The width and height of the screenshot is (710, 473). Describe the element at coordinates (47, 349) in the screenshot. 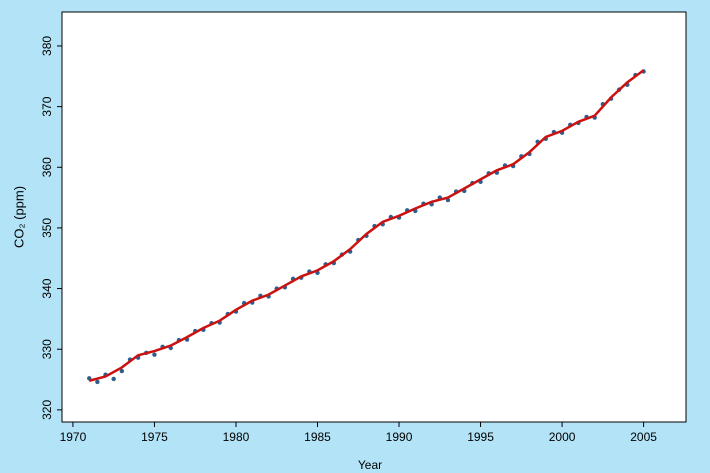

I see `y-tick-label: 330` at that location.